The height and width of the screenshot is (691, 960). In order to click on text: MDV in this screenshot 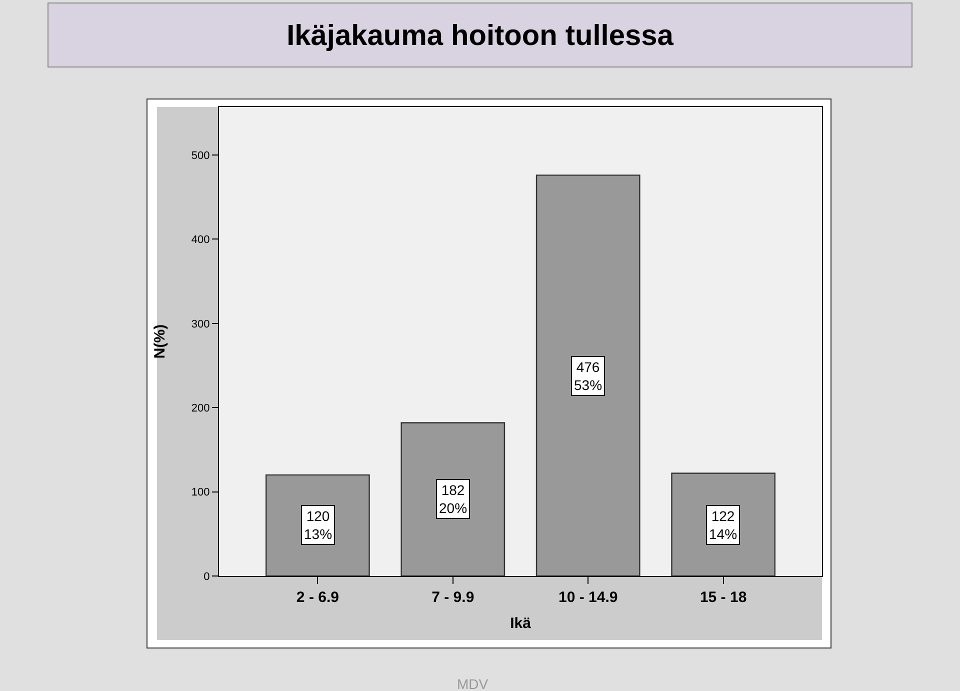, I will do `click(473, 683)`.